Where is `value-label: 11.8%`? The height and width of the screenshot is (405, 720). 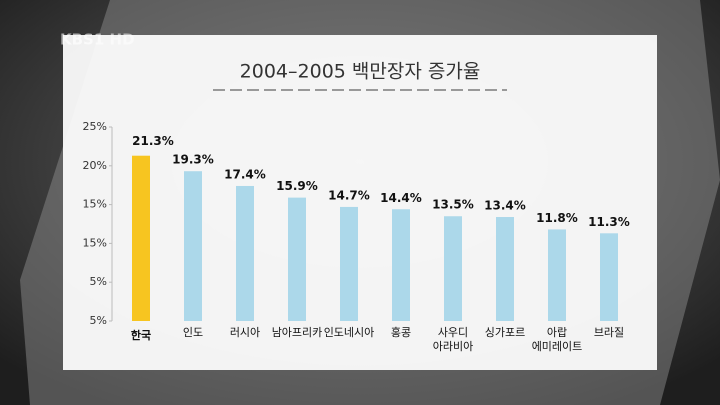
value-label: 11.8% is located at coordinates (557, 218).